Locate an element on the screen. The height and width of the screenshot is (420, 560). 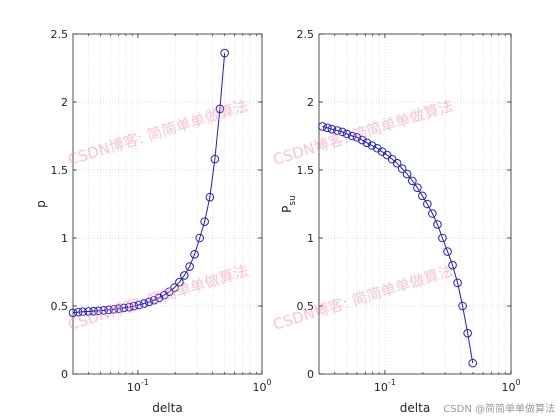
y-axis-label: Psu is located at coordinates (289, 204).